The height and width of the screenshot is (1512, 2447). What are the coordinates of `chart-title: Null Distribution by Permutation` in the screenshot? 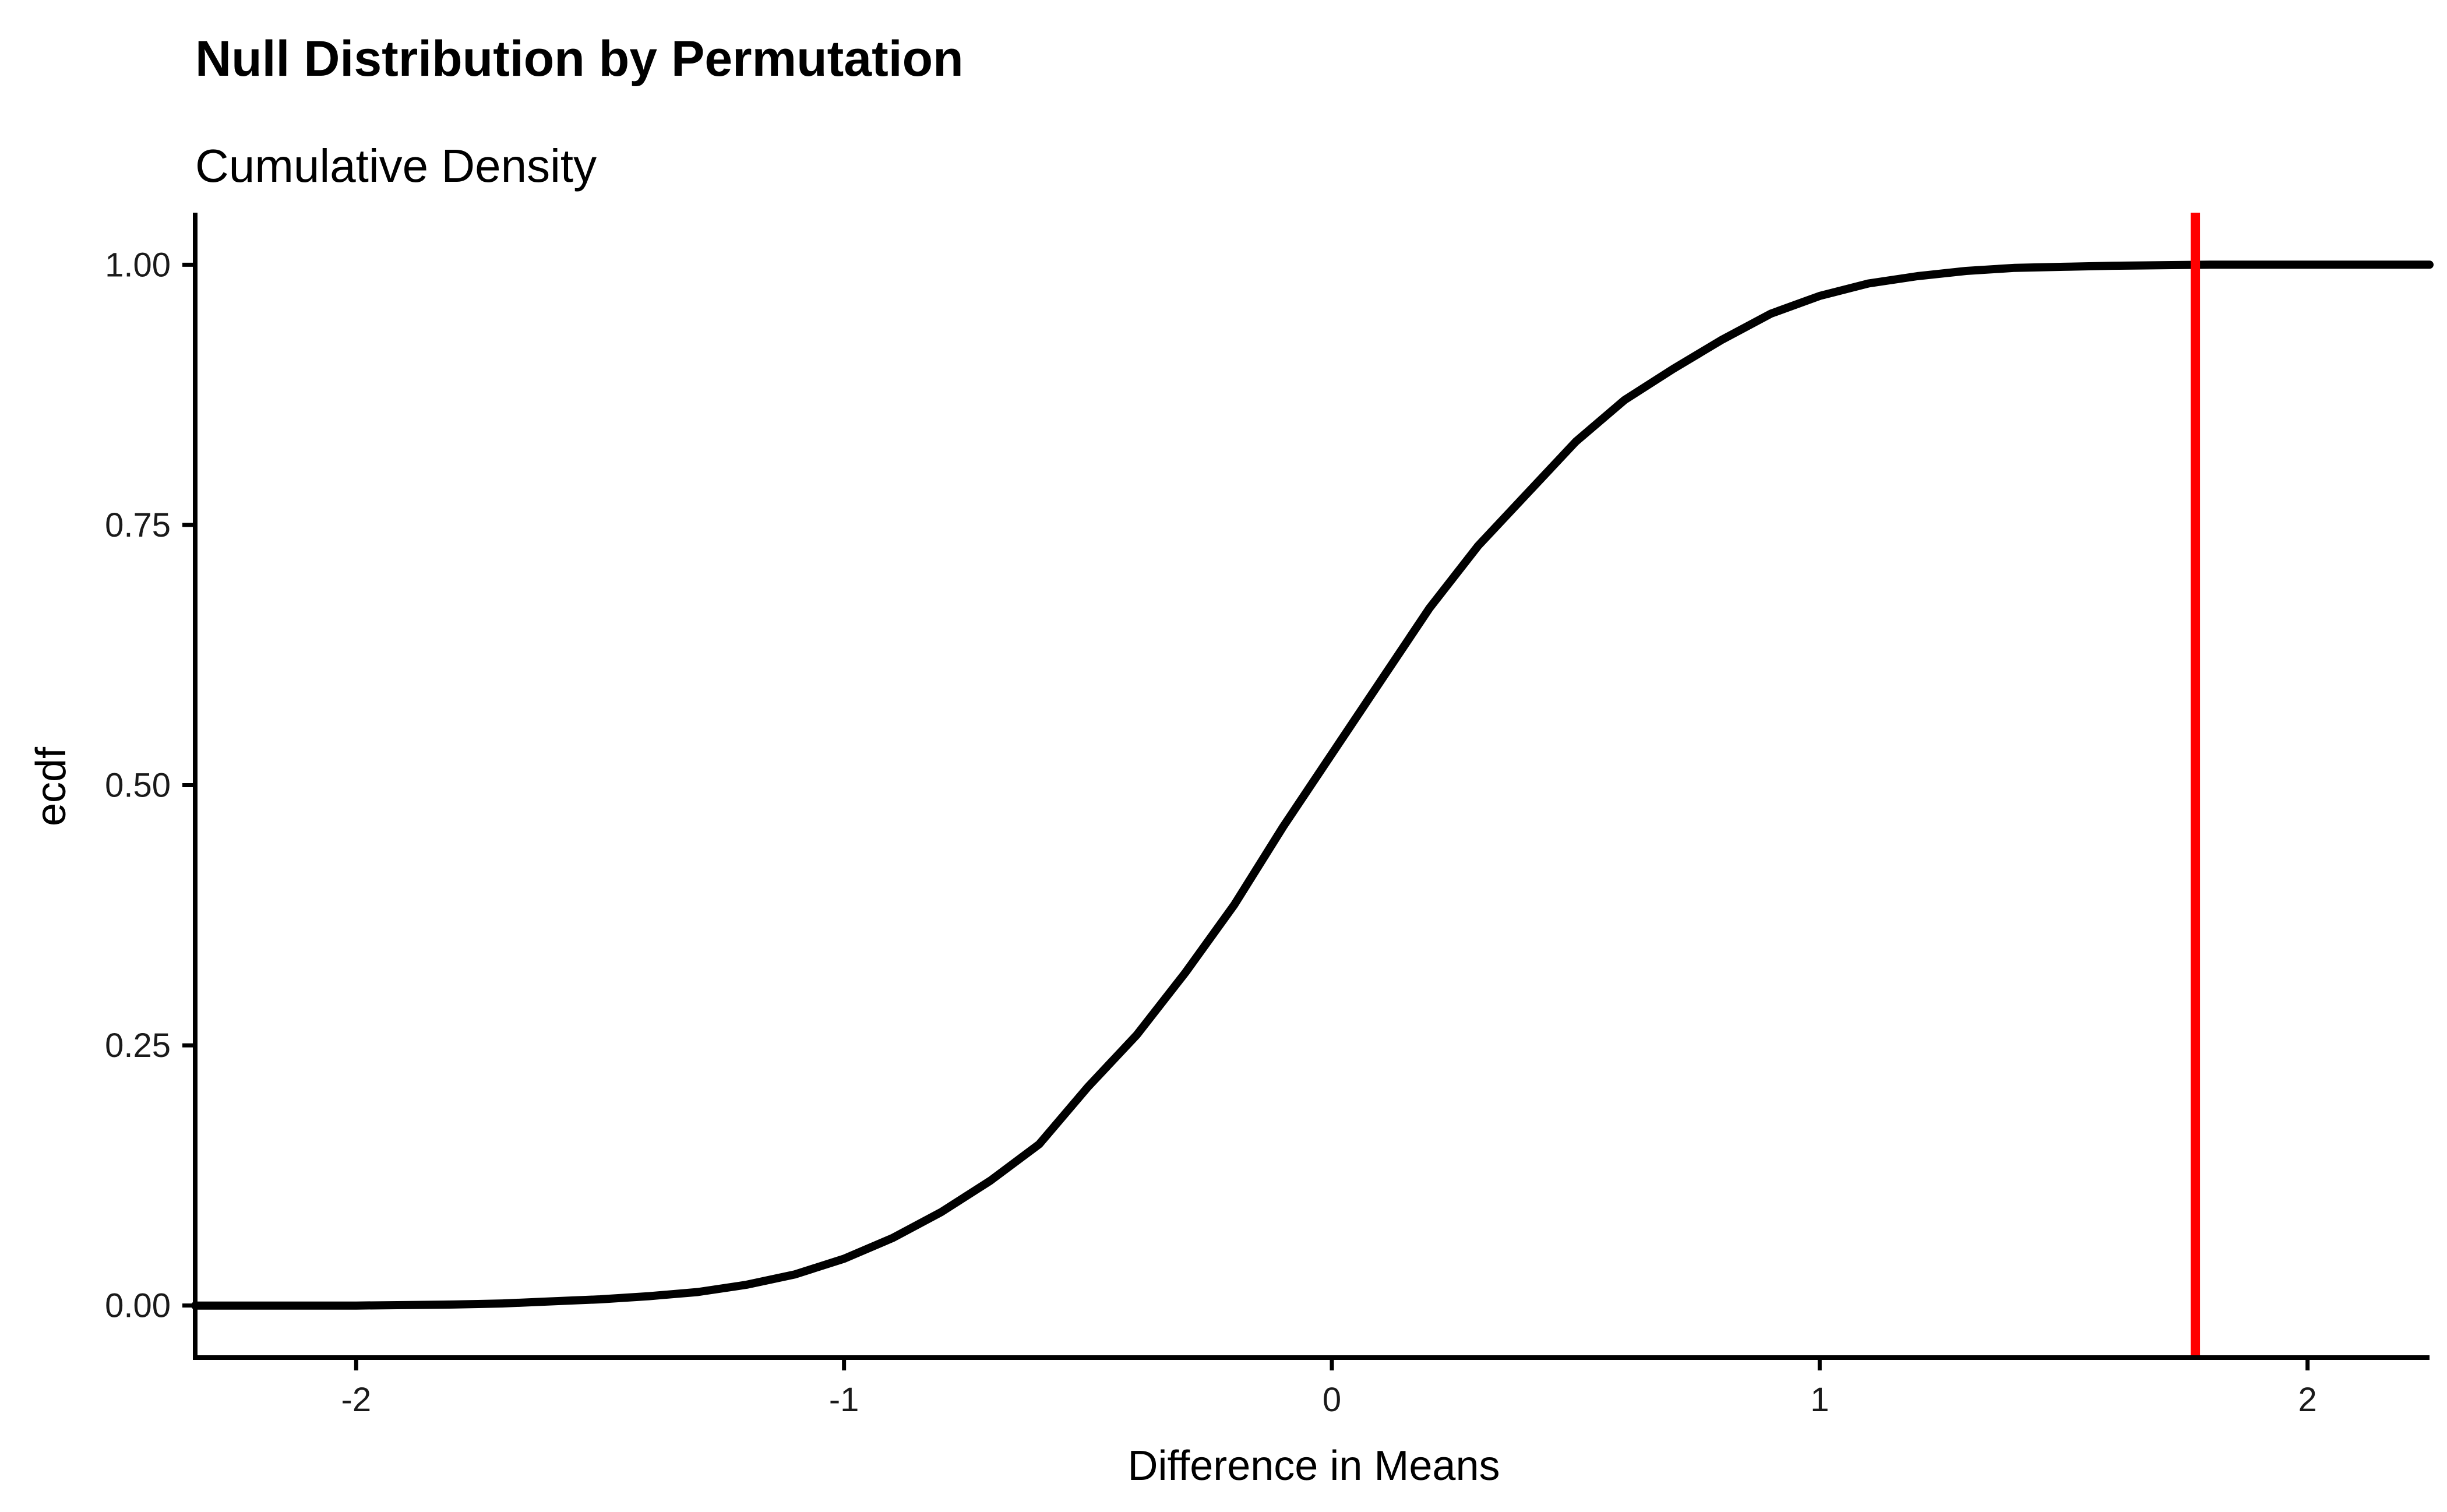 It's located at (579, 59).